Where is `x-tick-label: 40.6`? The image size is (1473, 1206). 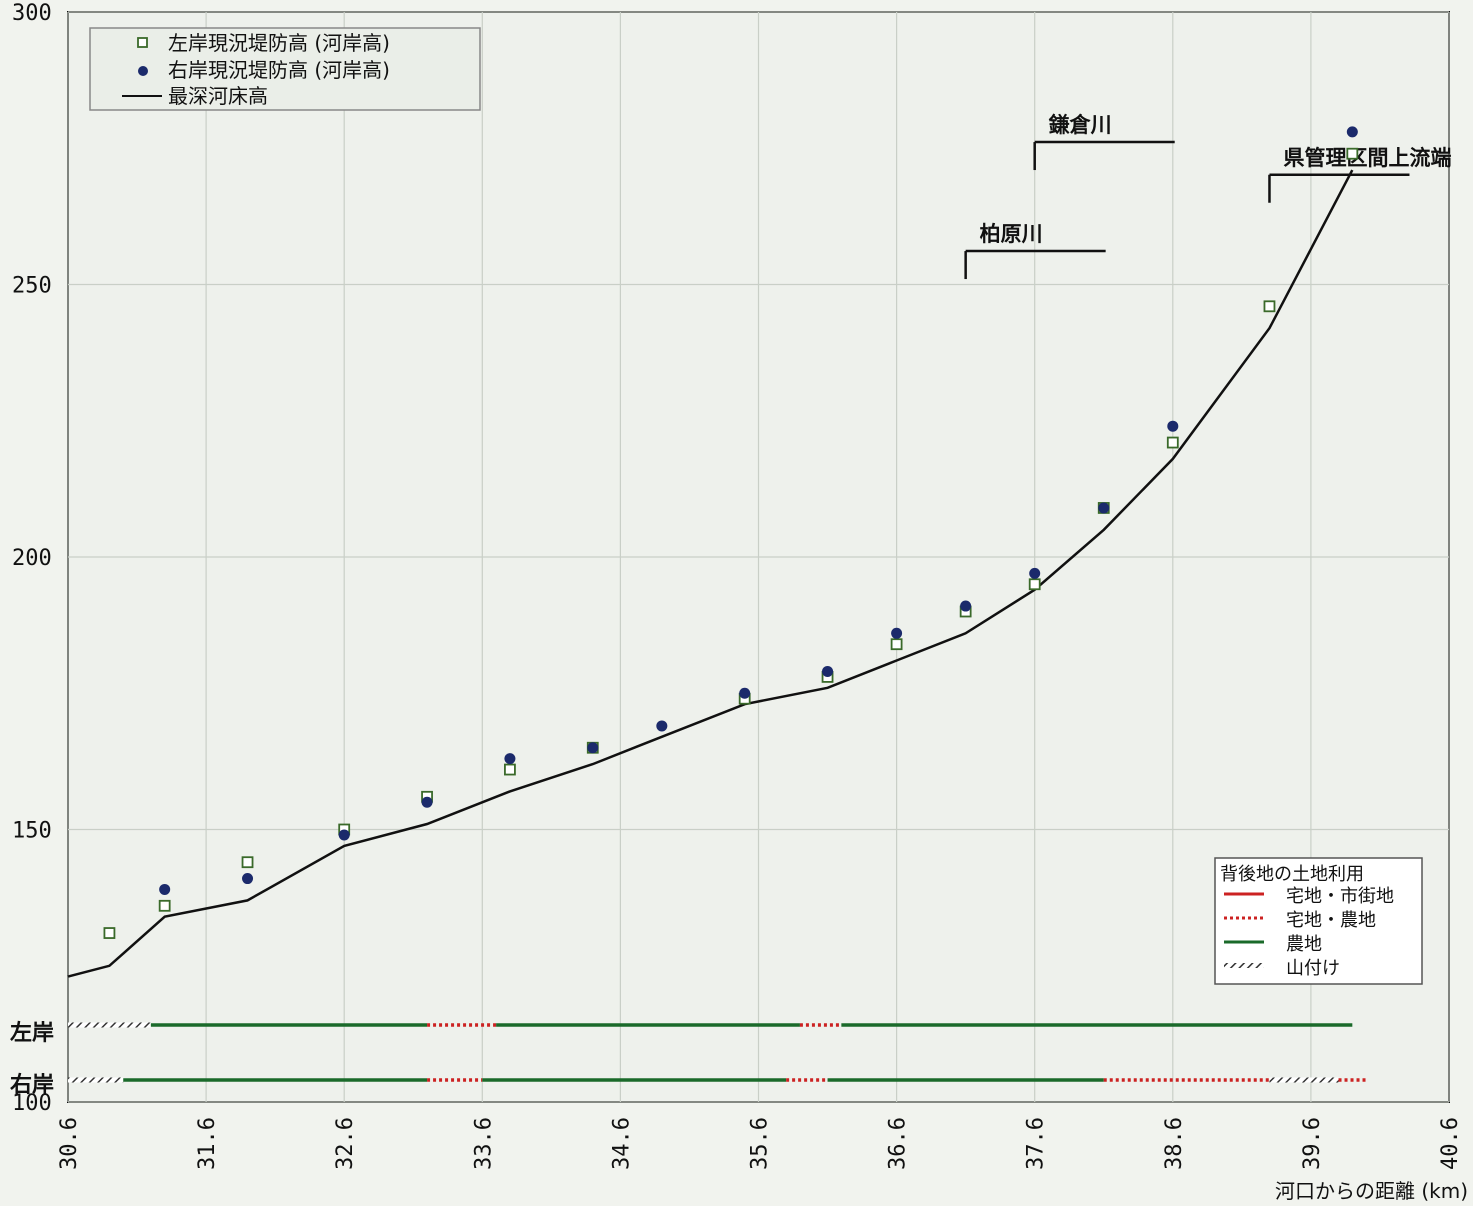 x-tick-label: 40.6 is located at coordinates (1450, 1143).